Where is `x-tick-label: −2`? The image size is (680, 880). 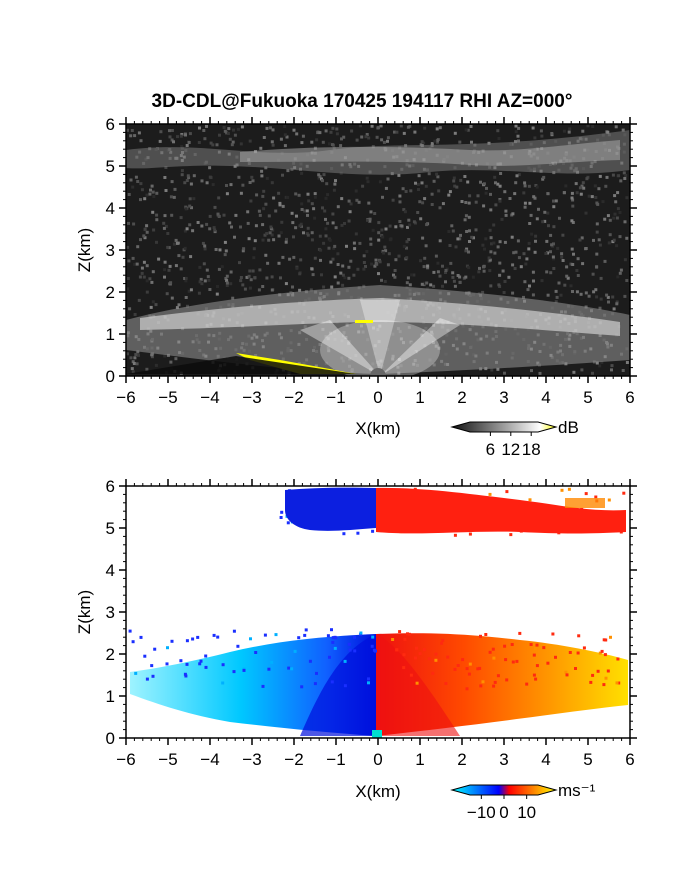
x-tick-label: −2 is located at coordinates (293, 397).